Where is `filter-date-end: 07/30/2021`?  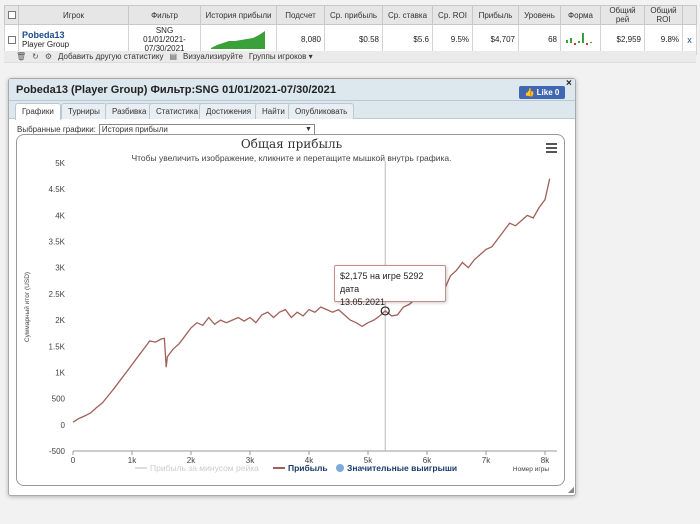
filter-date-end: 07/30/2021 is located at coordinates (164, 48).